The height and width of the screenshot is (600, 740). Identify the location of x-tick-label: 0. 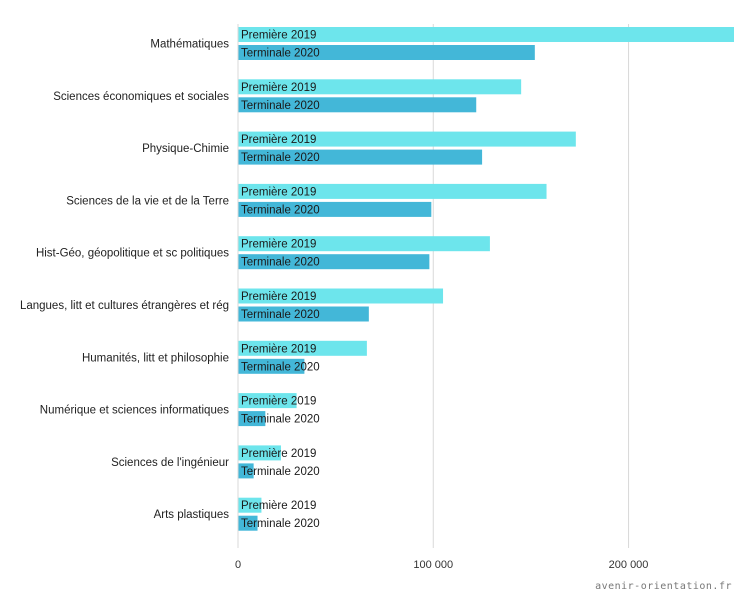
(238, 565).